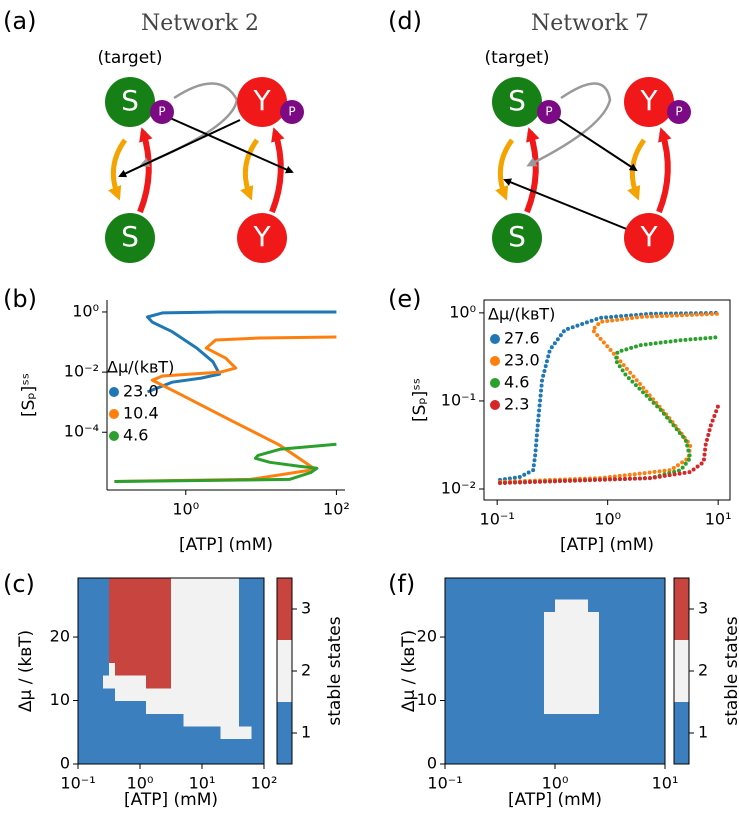 This screenshot has width=739, height=827. I want to click on y-tick-label: 10, so click(427, 699).